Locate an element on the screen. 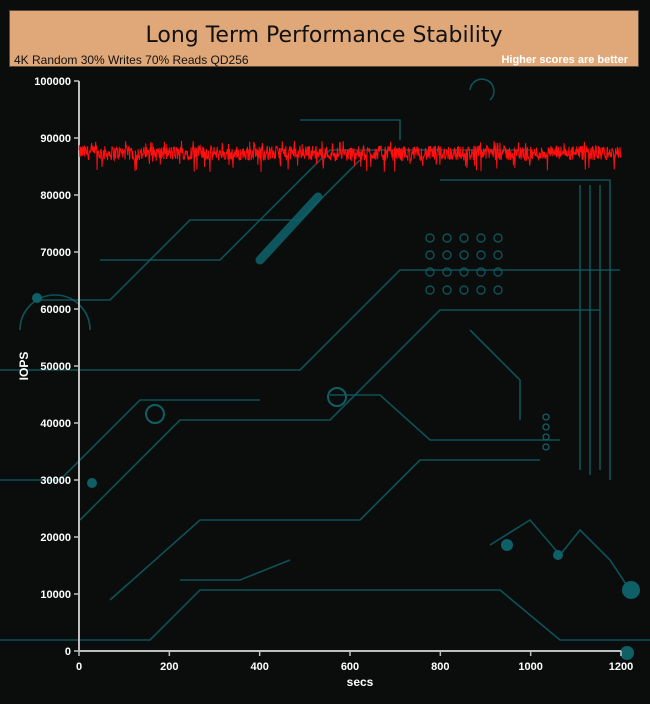  y-tick-label: 80000 is located at coordinates (55, 196).